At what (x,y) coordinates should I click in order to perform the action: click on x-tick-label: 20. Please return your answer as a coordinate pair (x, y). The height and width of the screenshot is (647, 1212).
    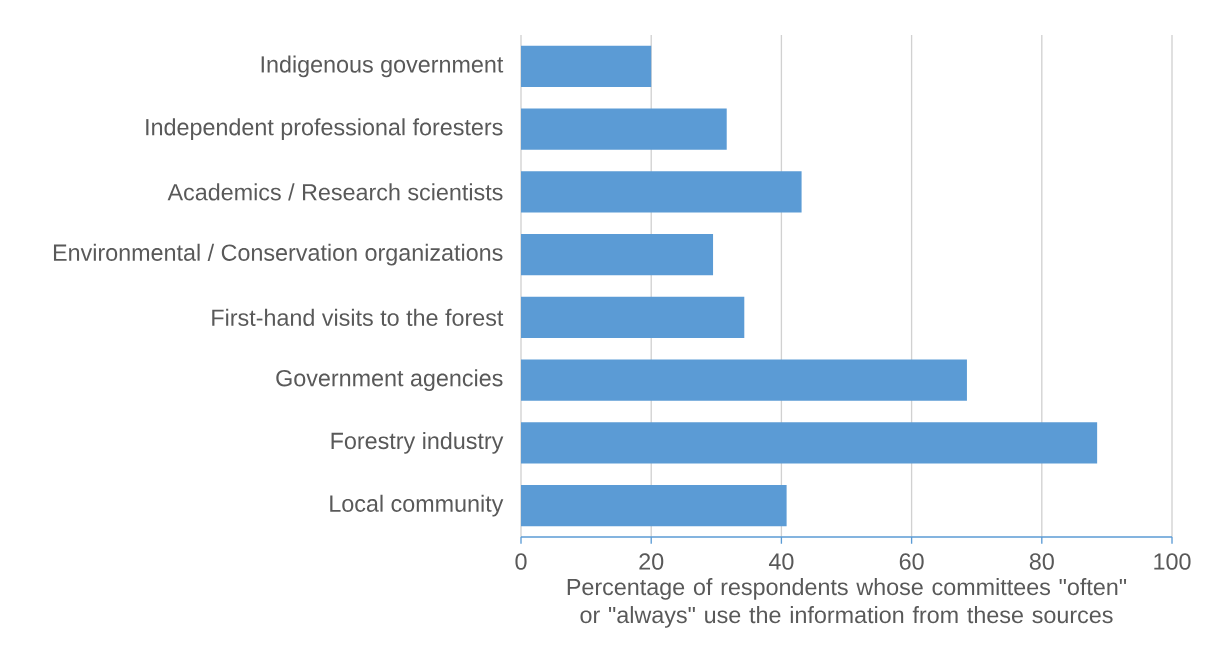
    Looking at the image, I should click on (651, 561).